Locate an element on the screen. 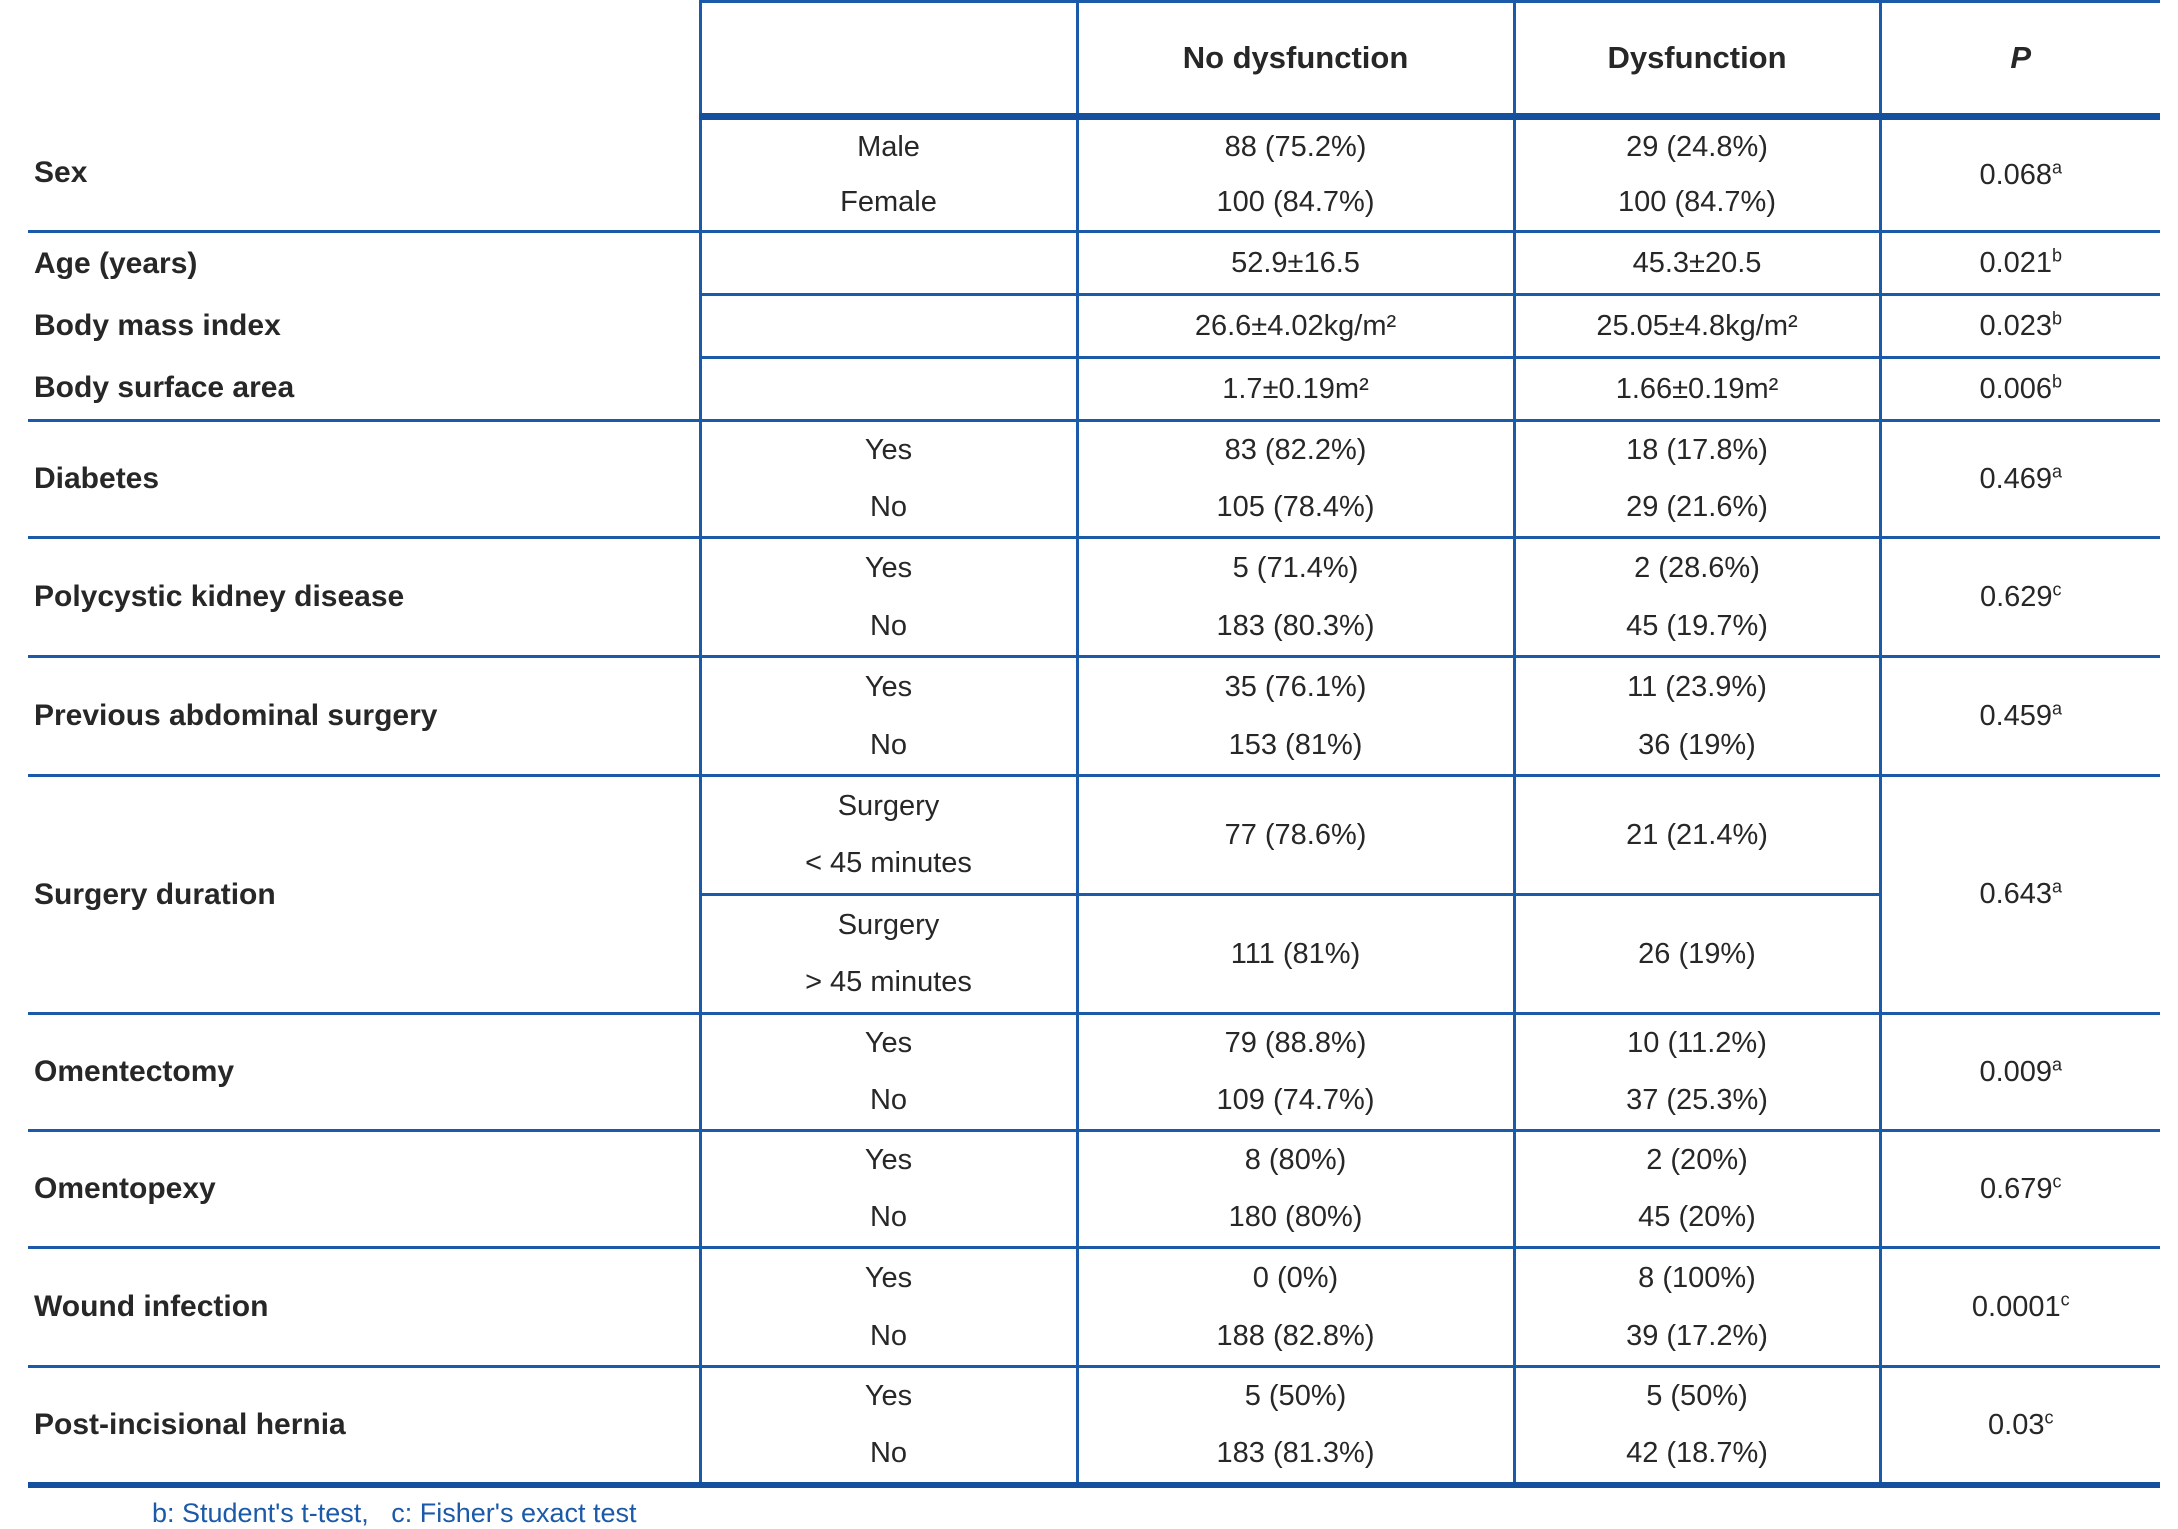 This screenshot has width=2178, height=1529. p-value: 0.679 is located at coordinates (2016, 1188).